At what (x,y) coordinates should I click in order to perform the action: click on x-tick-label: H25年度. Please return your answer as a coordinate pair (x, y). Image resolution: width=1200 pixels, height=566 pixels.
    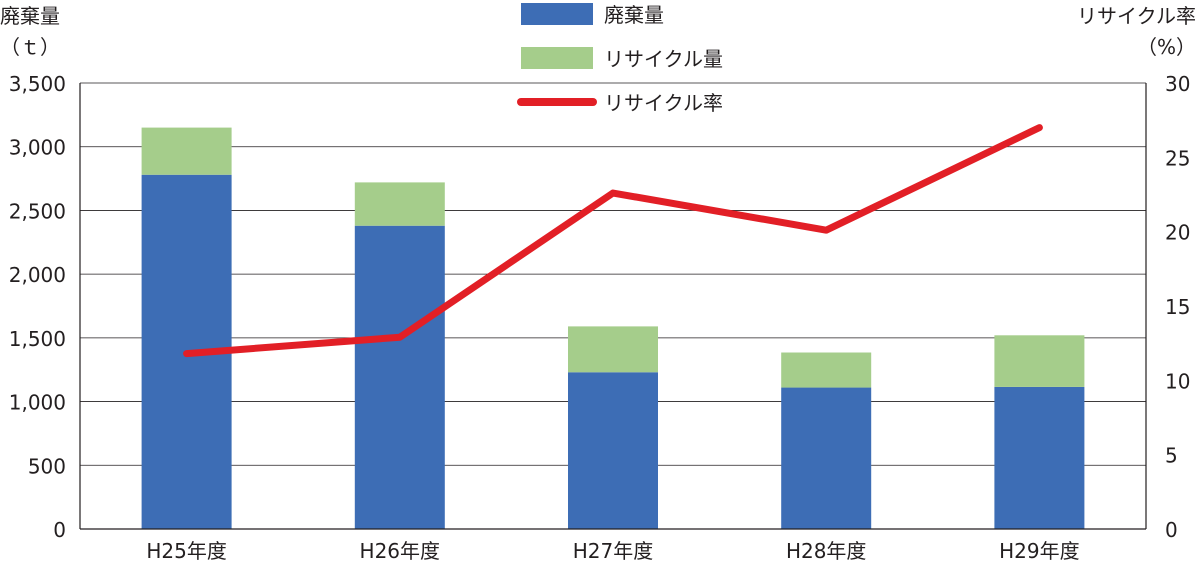
    Looking at the image, I should click on (186, 551).